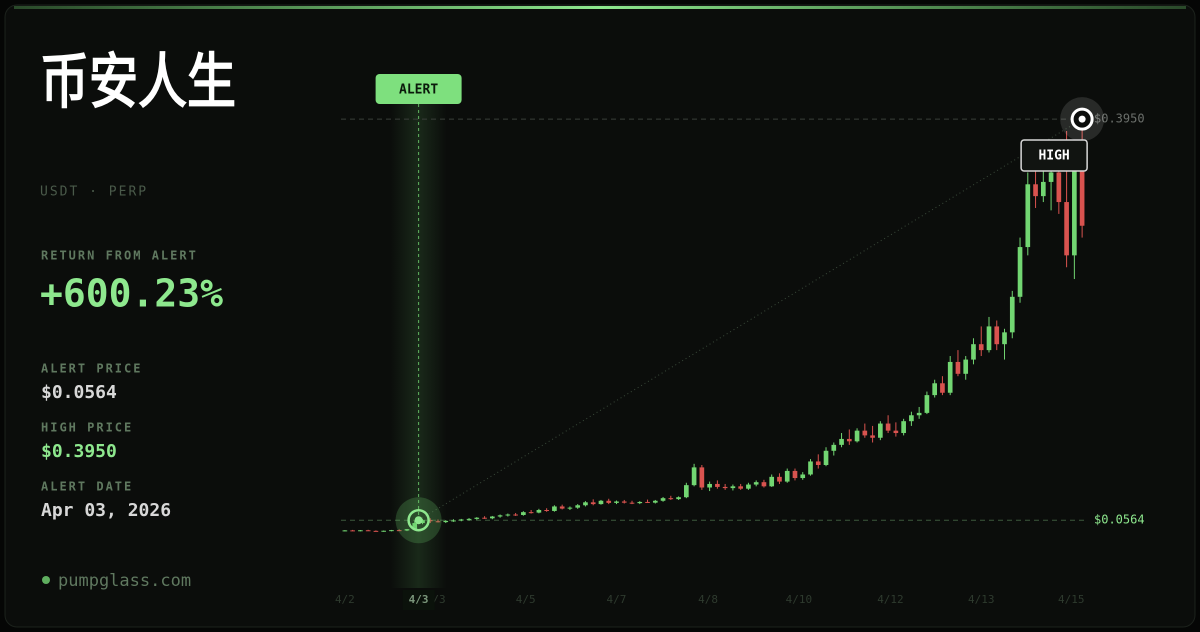 The image size is (1200, 632). Describe the element at coordinates (1082, 119) in the screenshot. I see `high-dot` at that location.